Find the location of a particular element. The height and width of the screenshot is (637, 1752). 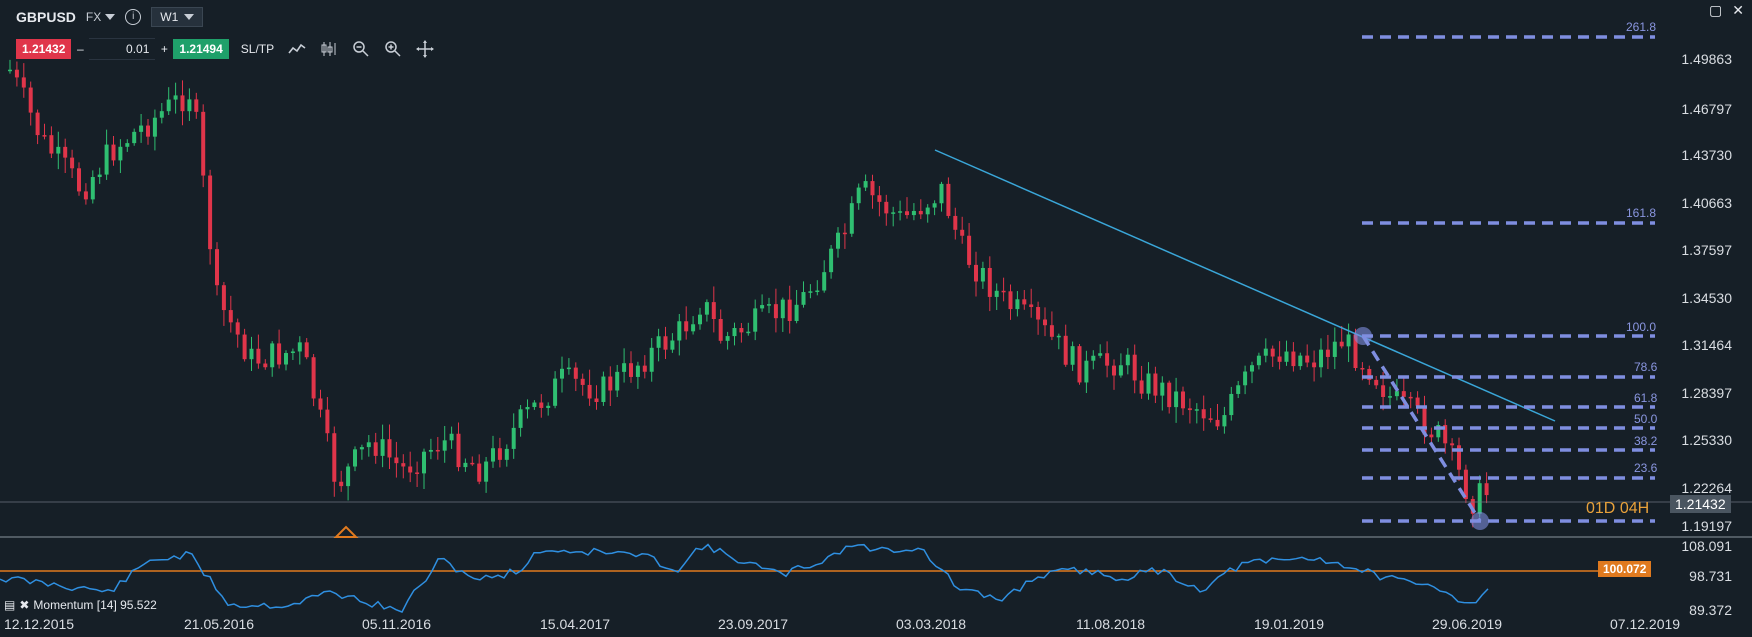

price-axis-label: 1.22264 is located at coordinates (1706, 488).